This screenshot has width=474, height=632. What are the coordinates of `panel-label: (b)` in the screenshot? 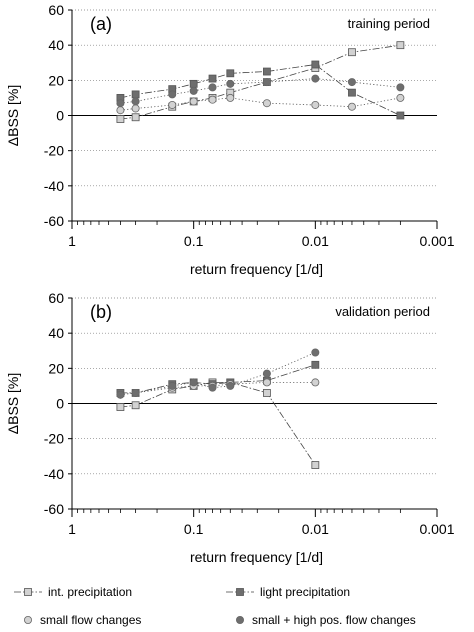 It's located at (101, 312).